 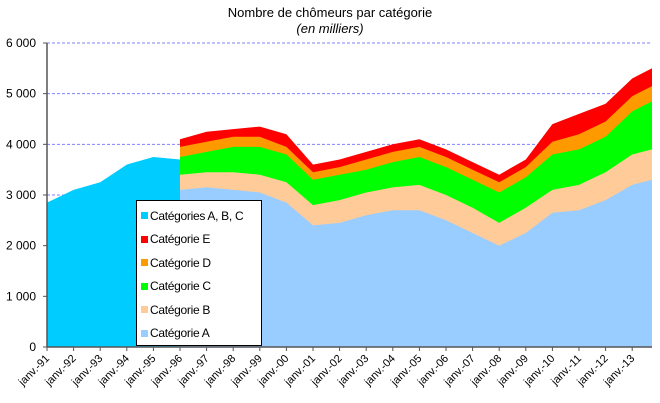 I want to click on legend-swatch-c, so click(x=144, y=286).